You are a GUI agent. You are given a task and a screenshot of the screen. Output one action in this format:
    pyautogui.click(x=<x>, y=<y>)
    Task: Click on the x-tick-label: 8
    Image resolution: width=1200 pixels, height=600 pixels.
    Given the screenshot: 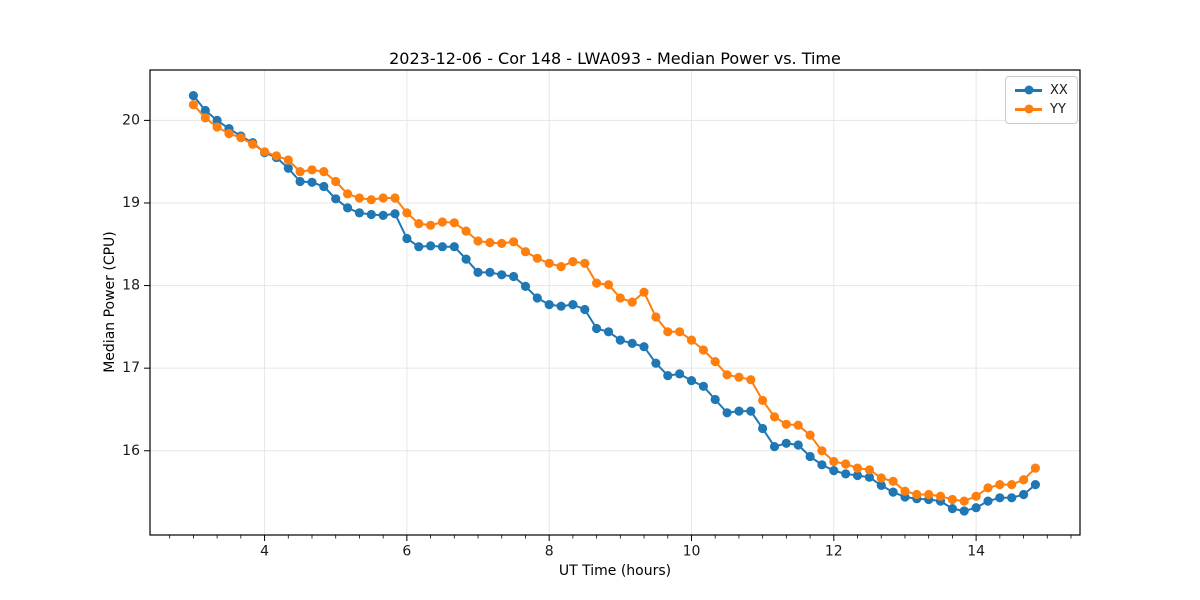 What is the action you would take?
    pyautogui.click(x=549, y=552)
    